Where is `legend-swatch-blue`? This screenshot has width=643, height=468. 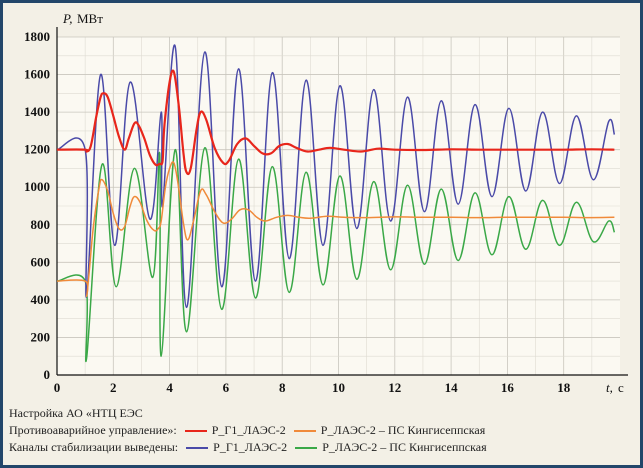
legend-swatch-blue is located at coordinates (197, 447).